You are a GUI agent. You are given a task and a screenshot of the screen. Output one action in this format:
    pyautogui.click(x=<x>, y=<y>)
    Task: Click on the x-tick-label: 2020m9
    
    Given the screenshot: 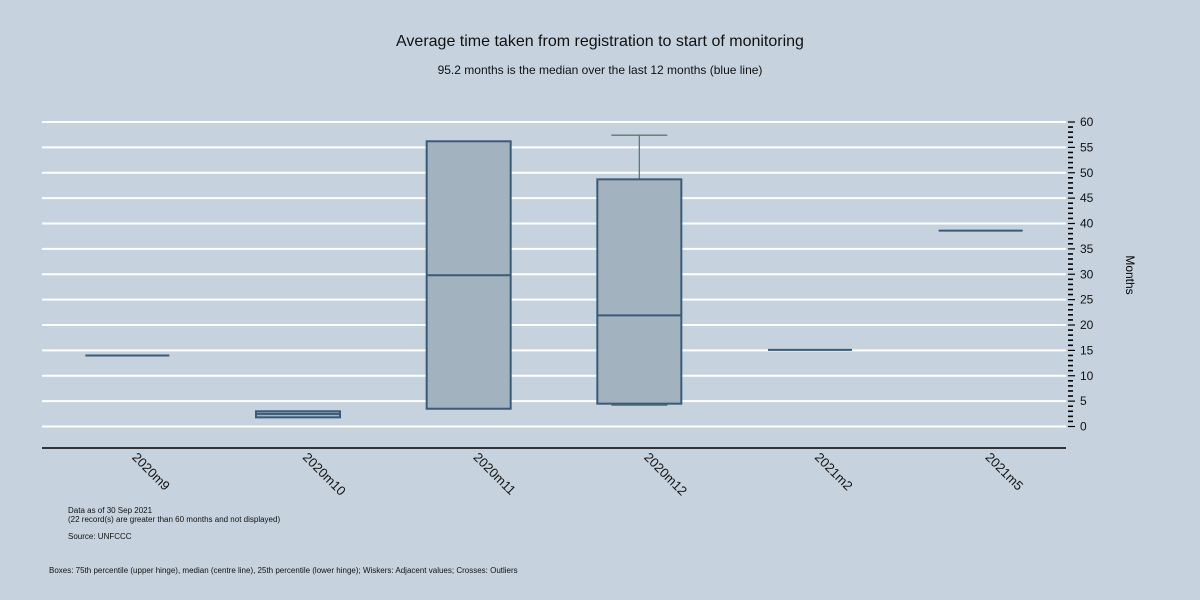 What is the action you would take?
    pyautogui.click(x=151, y=472)
    